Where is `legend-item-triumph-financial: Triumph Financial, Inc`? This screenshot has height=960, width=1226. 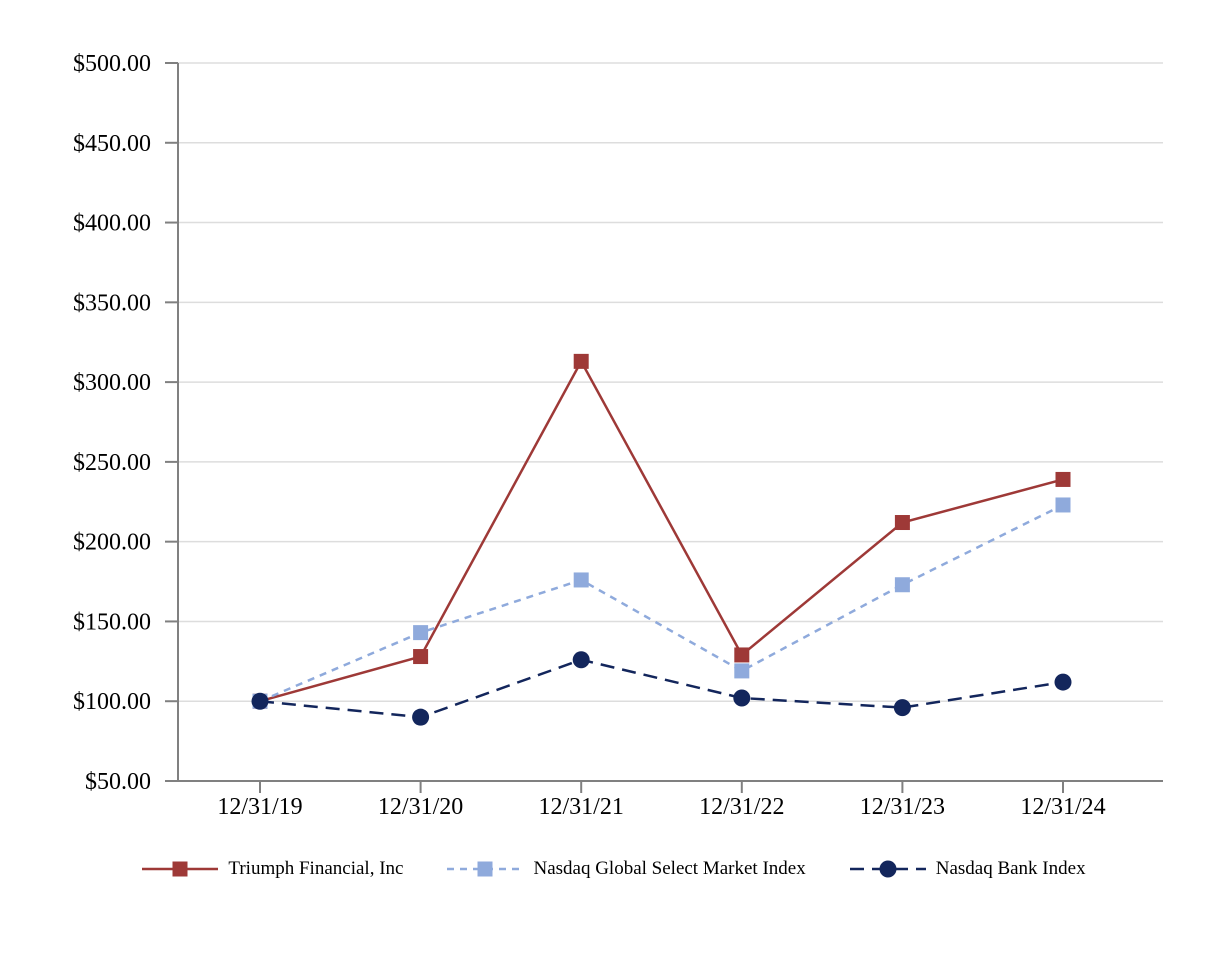
legend-item-triumph-financial: Triumph Financial, Inc is located at coordinates (271, 869).